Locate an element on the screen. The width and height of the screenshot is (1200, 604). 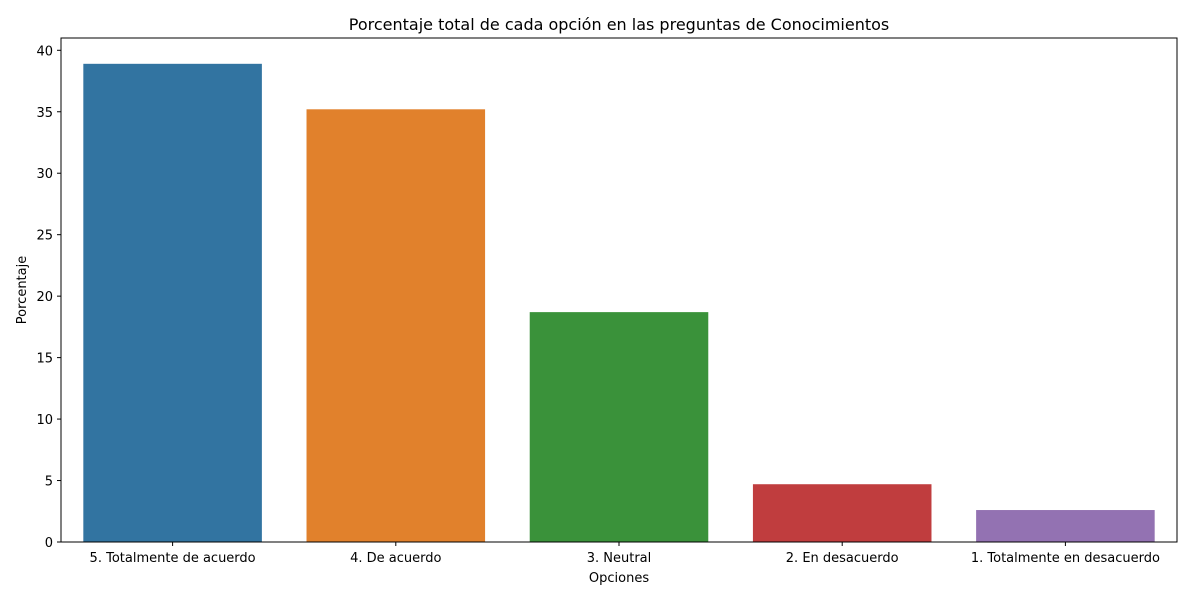
x-tick-label: 5. Totalmente de acuerdo is located at coordinates (173, 558).